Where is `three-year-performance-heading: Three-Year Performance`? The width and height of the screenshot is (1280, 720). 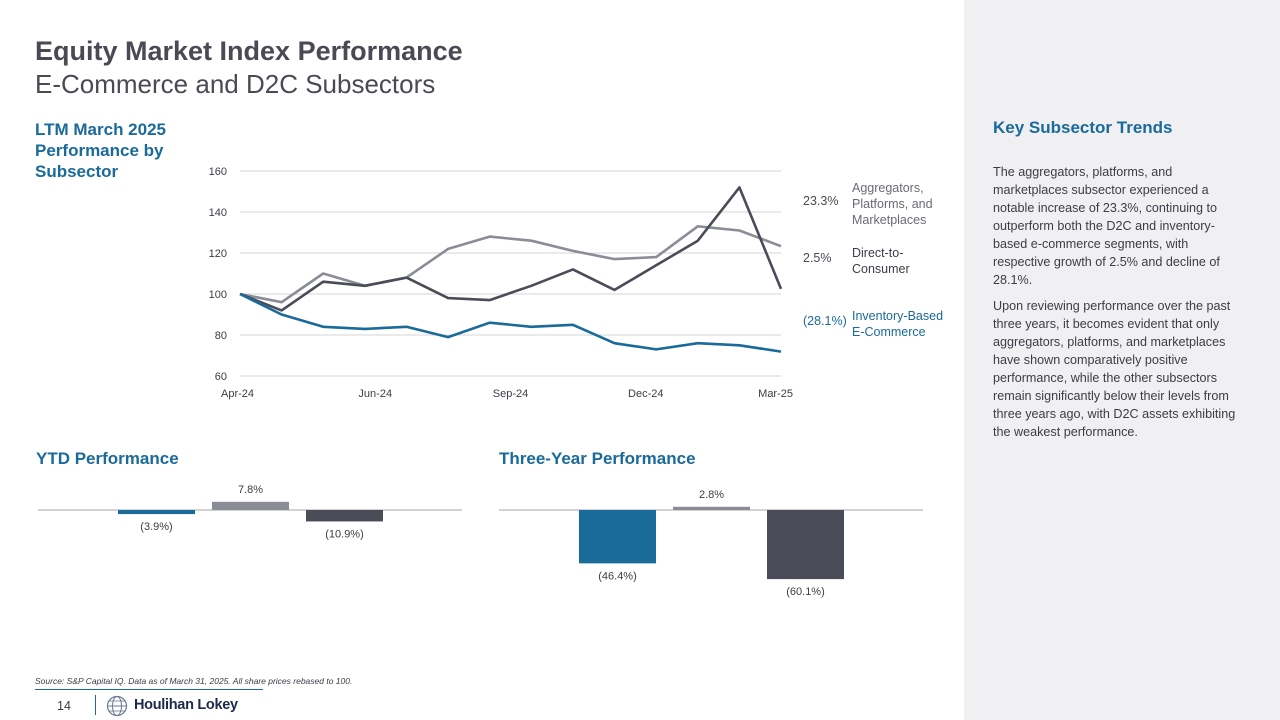 three-year-performance-heading: Three-Year Performance is located at coordinates (597, 458).